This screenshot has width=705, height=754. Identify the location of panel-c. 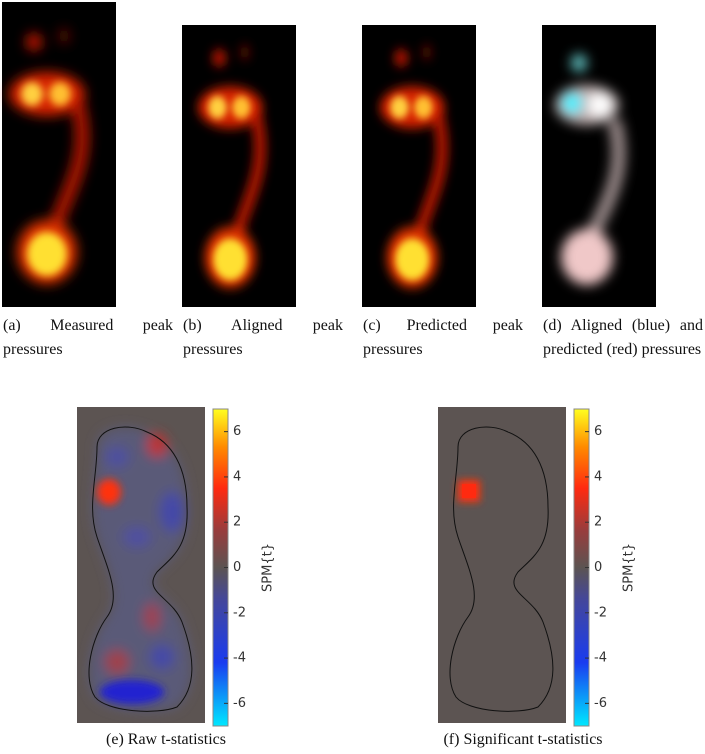
(419, 166).